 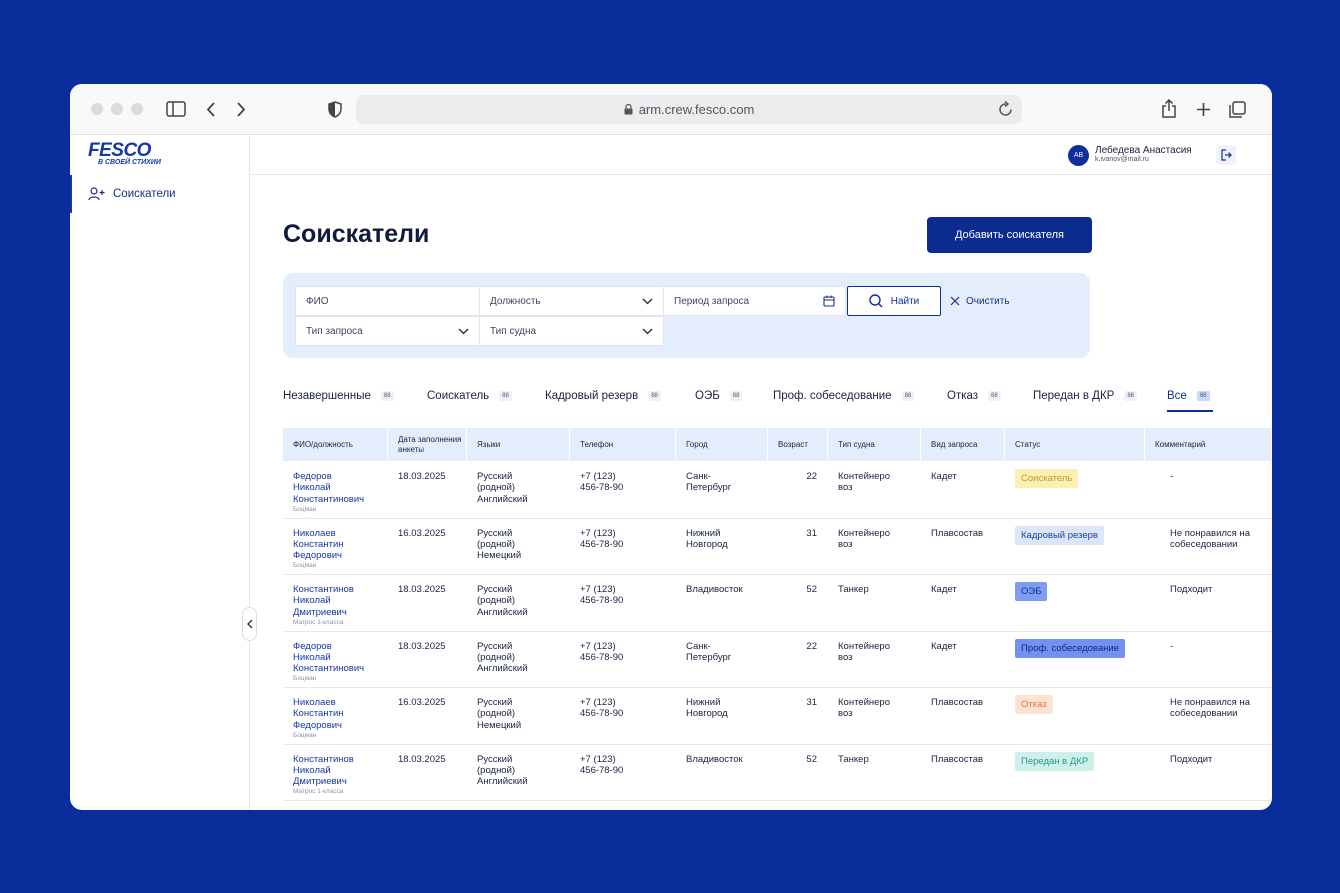 What do you see at coordinates (1208, 444) in the screenshot?
I see `table-header: Комментарий` at bounding box center [1208, 444].